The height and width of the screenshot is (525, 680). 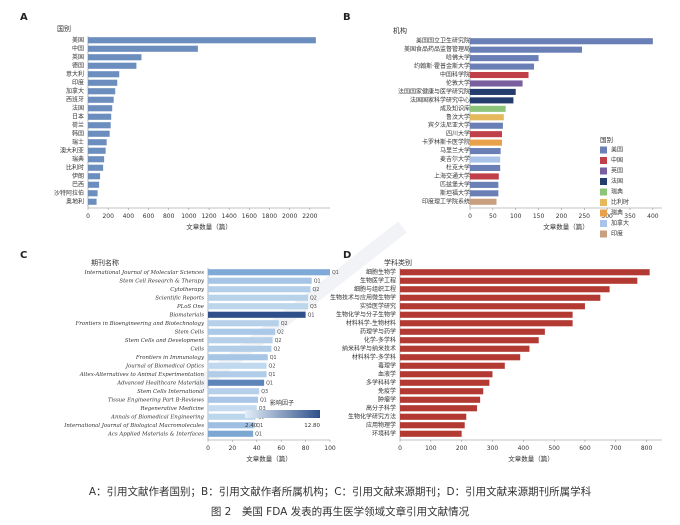 What do you see at coordinates (170, 392) in the screenshot?
I see `category-label: Stem Cells International` at bounding box center [170, 392].